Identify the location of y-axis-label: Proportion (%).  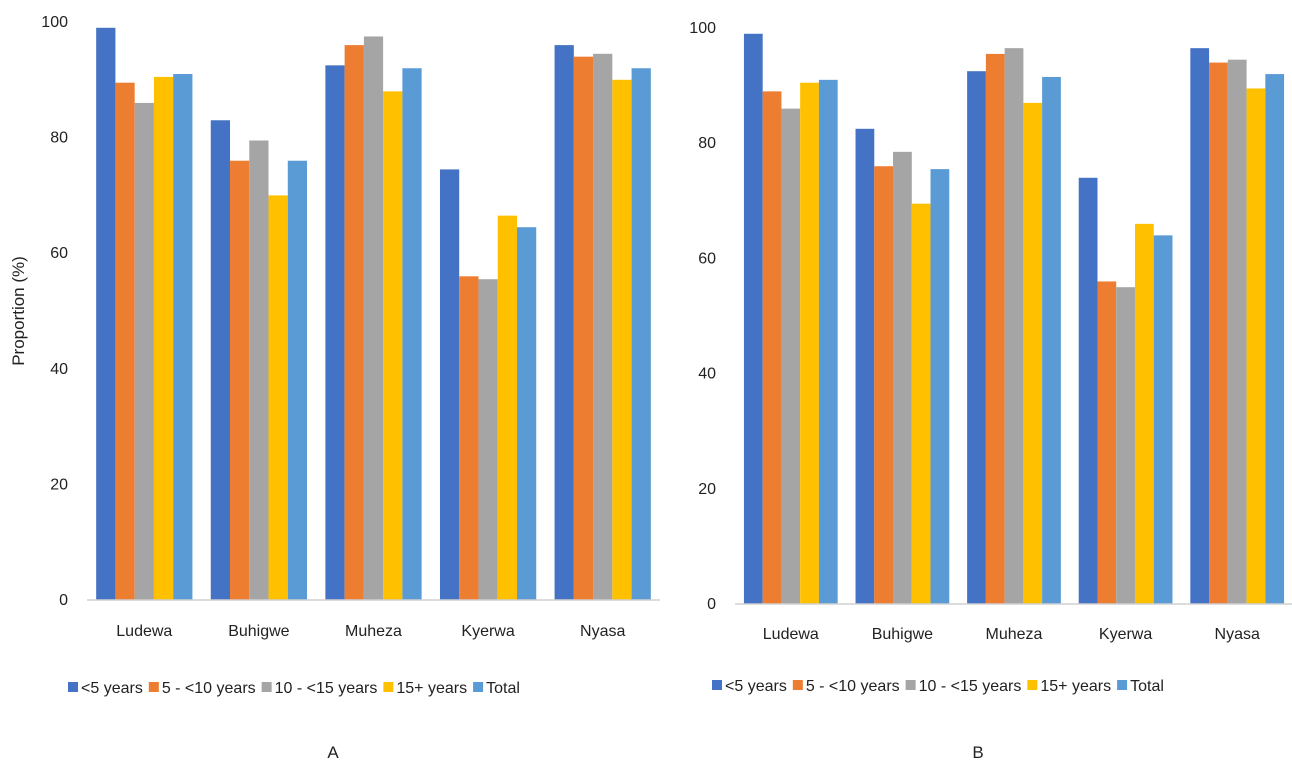
(18, 311).